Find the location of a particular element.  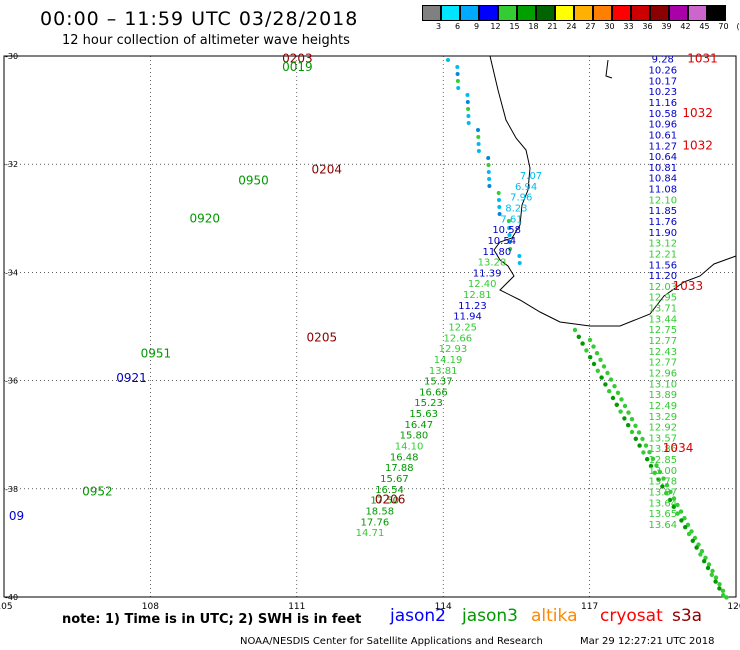

time-annotation: 0206 is located at coordinates (390, 500).